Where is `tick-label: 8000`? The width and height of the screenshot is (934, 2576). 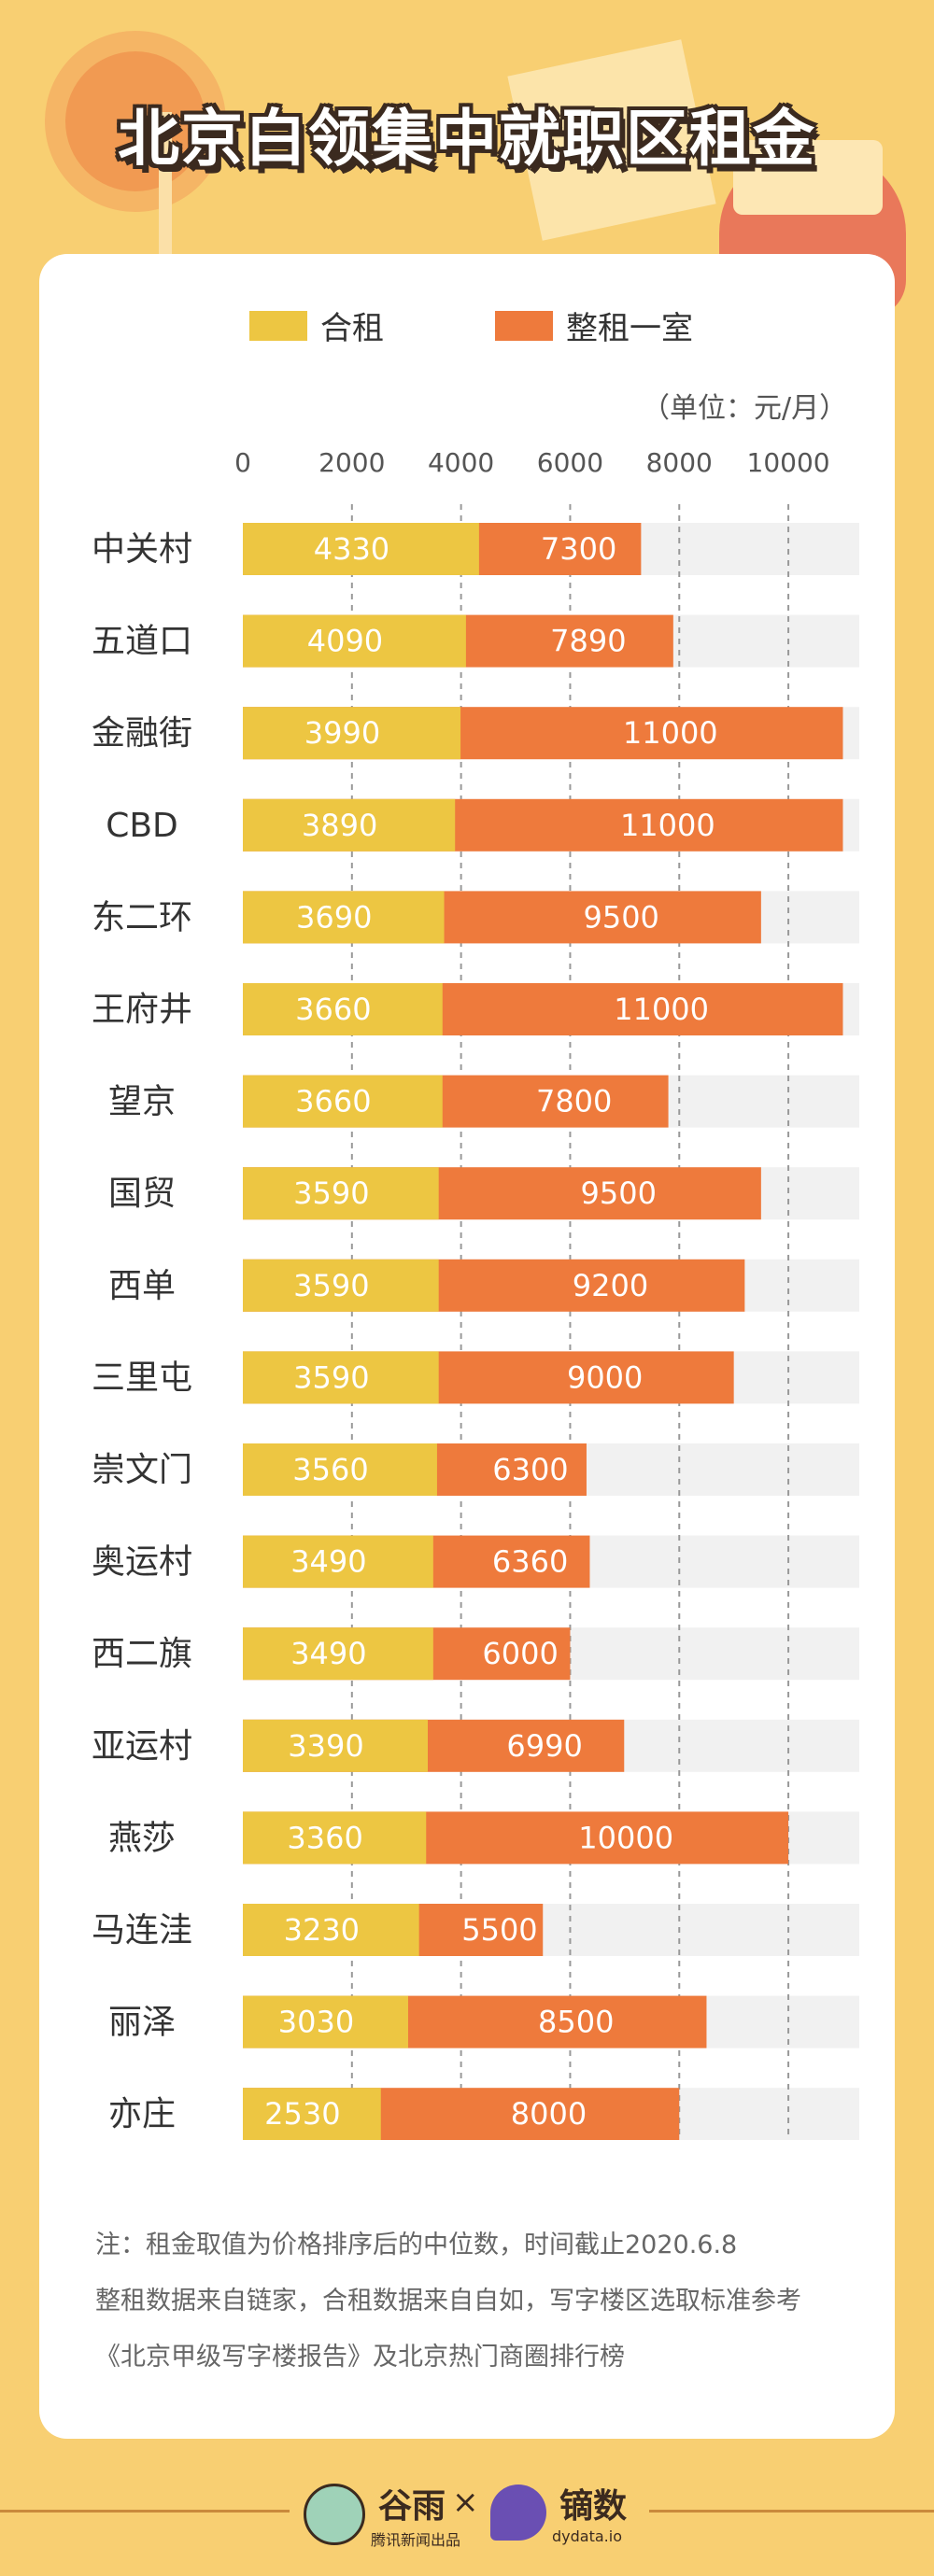
tick-label: 8000 is located at coordinates (680, 462).